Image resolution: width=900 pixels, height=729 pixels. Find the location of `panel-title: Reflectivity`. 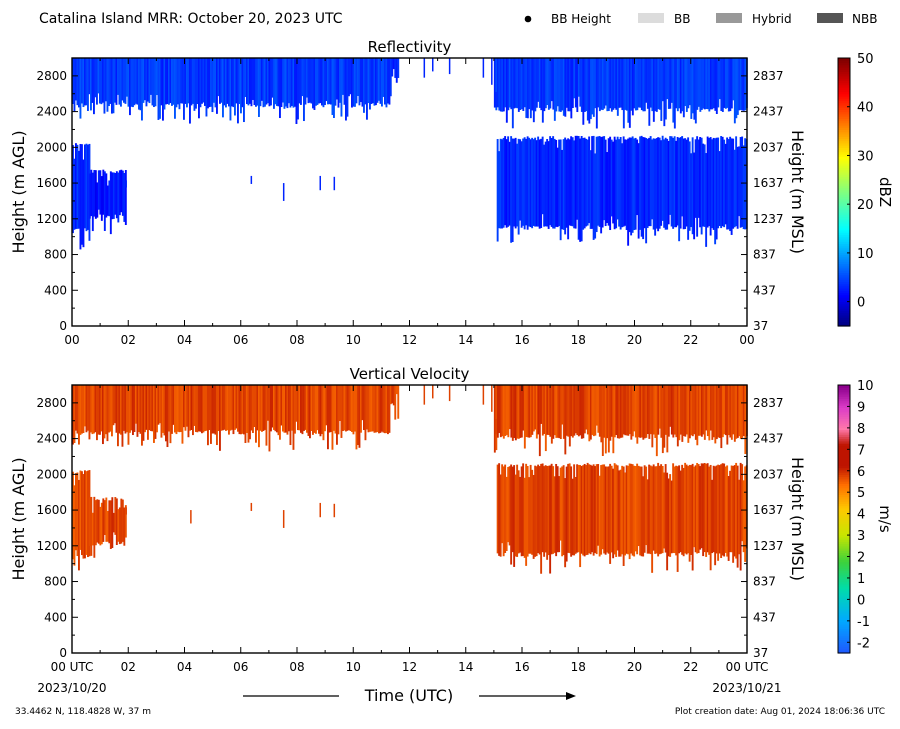

panel-title: Reflectivity is located at coordinates (410, 47).